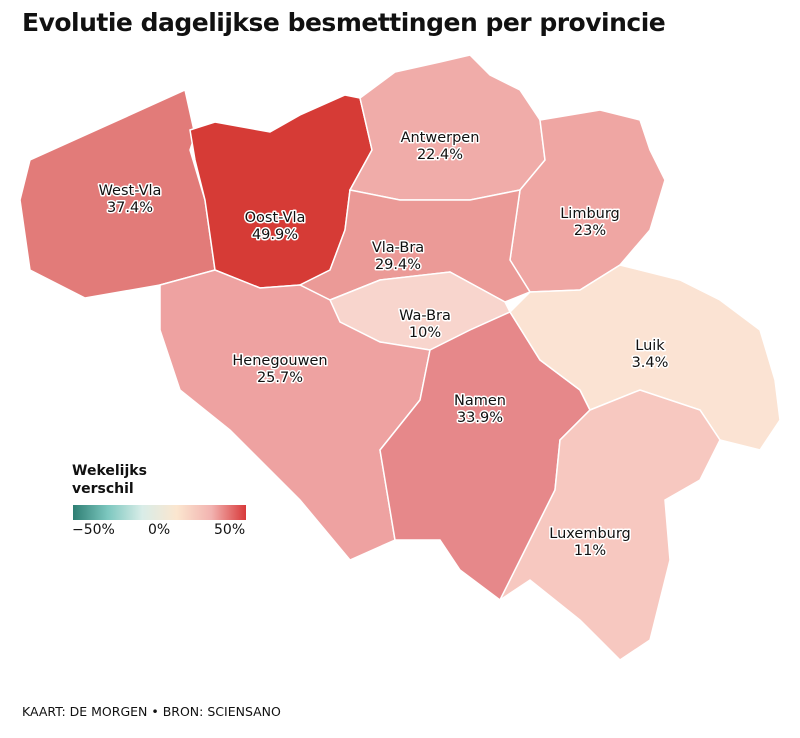  Describe the element at coordinates (590, 551) in the screenshot. I see `province-value-label-luxemburg: 11%` at that location.